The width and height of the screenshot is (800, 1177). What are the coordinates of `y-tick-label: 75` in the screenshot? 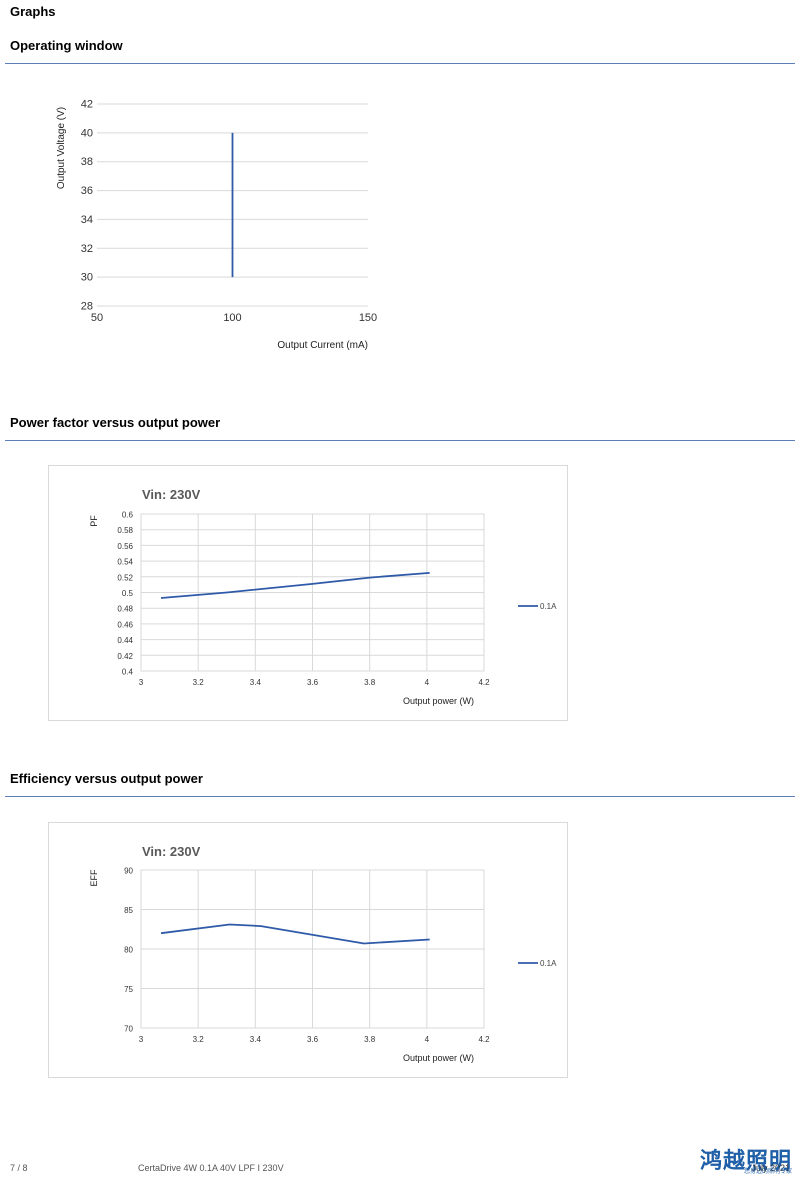 It's located at (128, 989).